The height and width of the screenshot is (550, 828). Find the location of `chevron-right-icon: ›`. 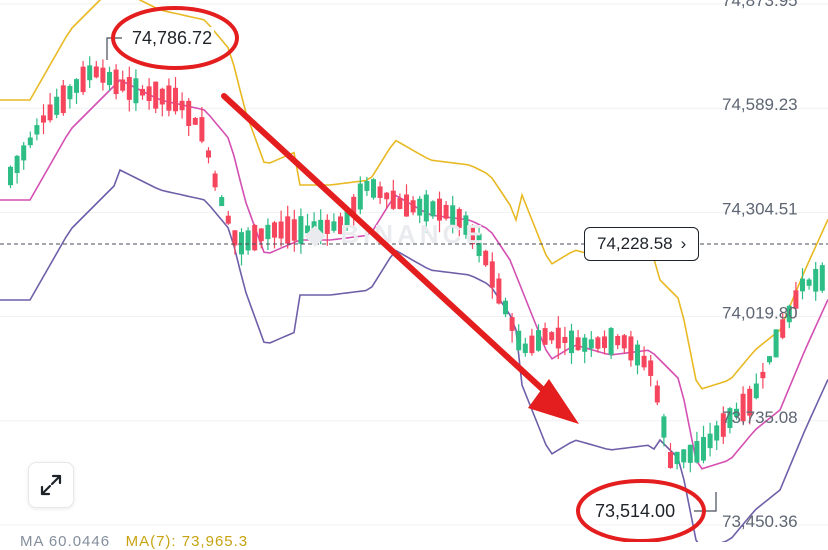

chevron-right-icon: › is located at coordinates (683, 243).